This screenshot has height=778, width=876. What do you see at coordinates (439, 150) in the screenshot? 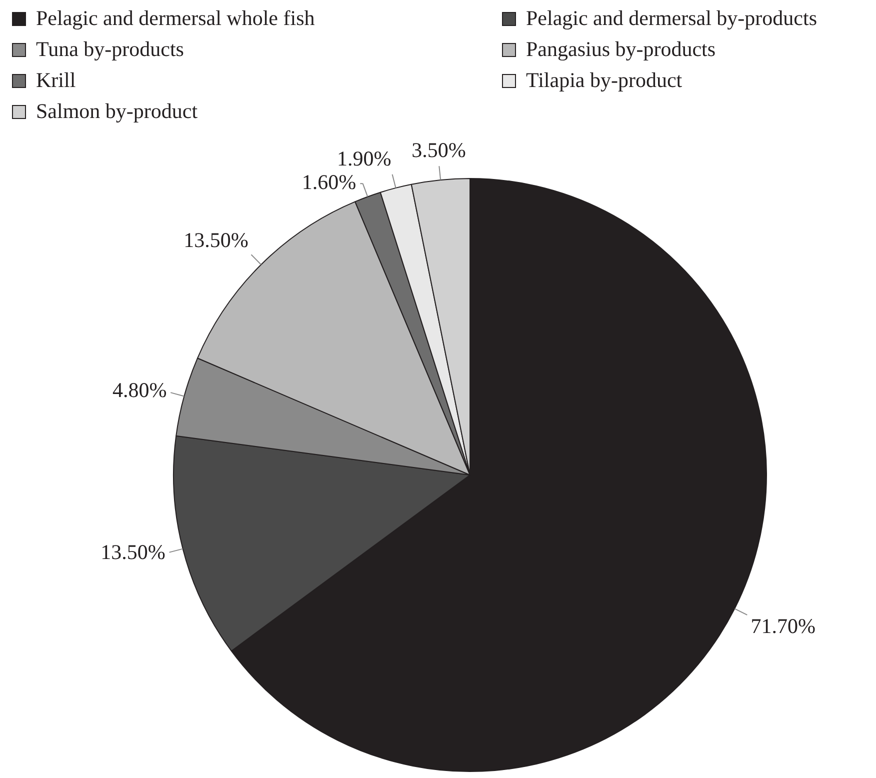
I see `data-label: 3.50%` at bounding box center [439, 150].